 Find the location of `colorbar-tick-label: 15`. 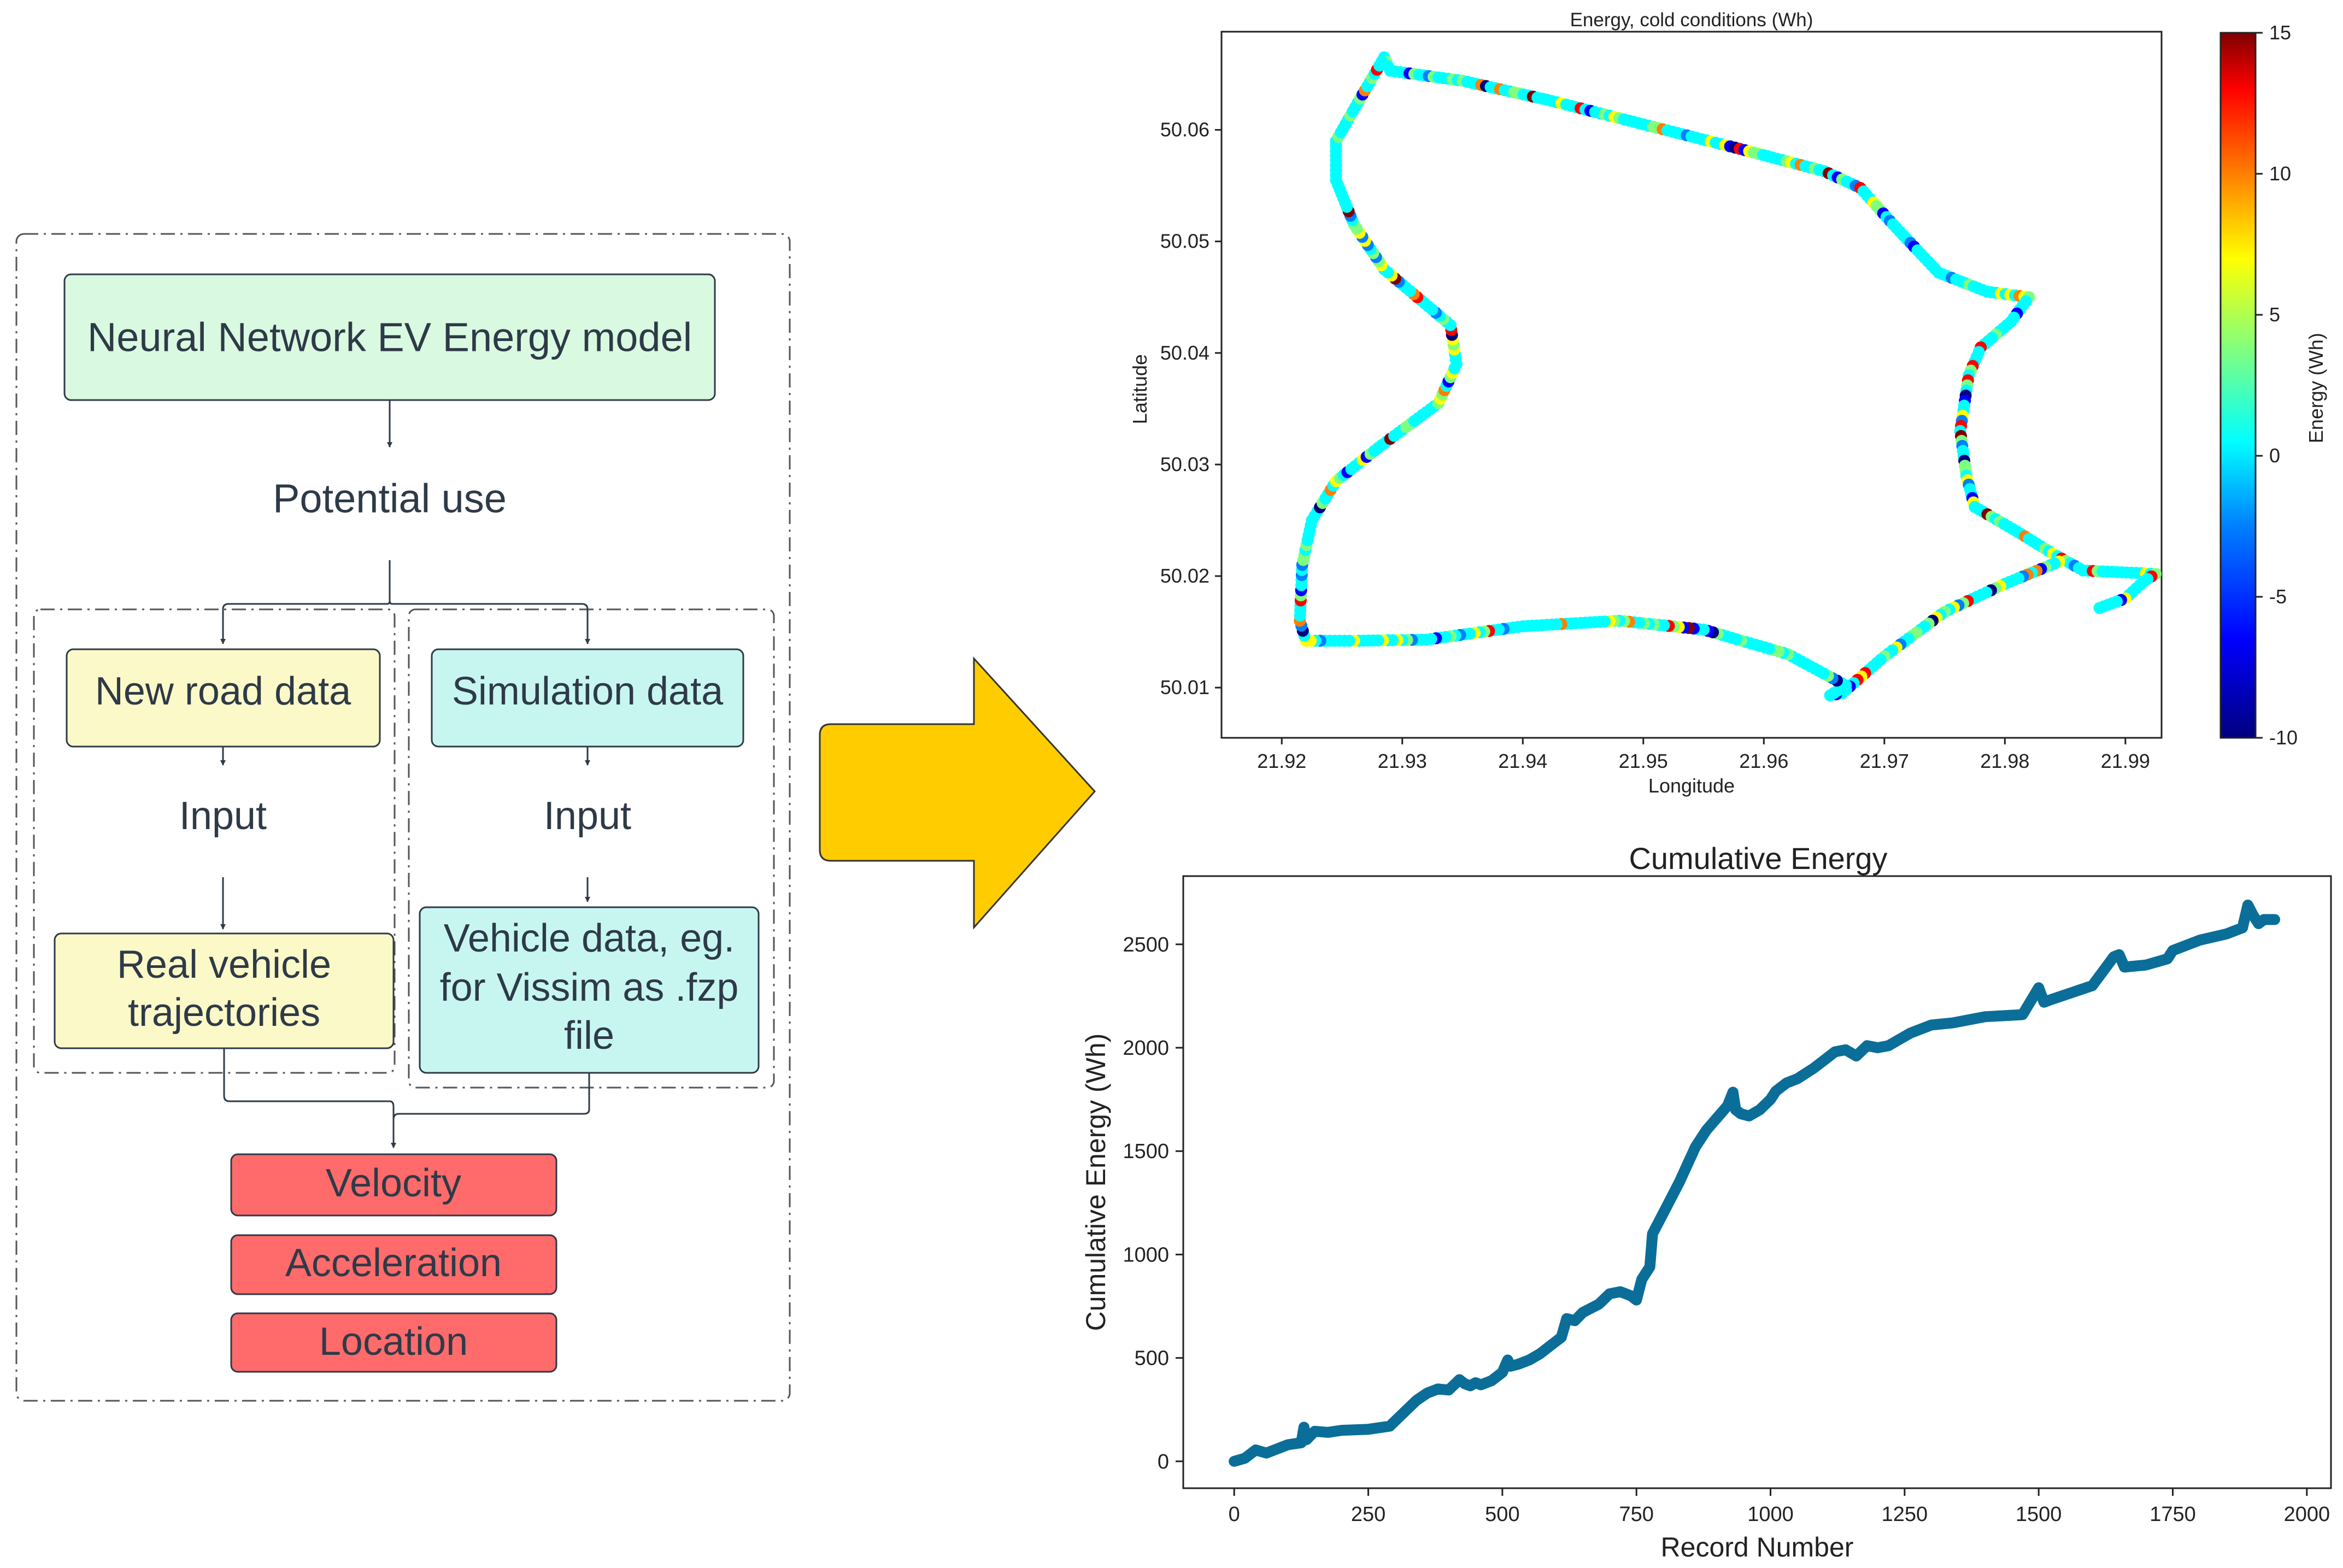

colorbar-tick-label: 15 is located at coordinates (2280, 32).